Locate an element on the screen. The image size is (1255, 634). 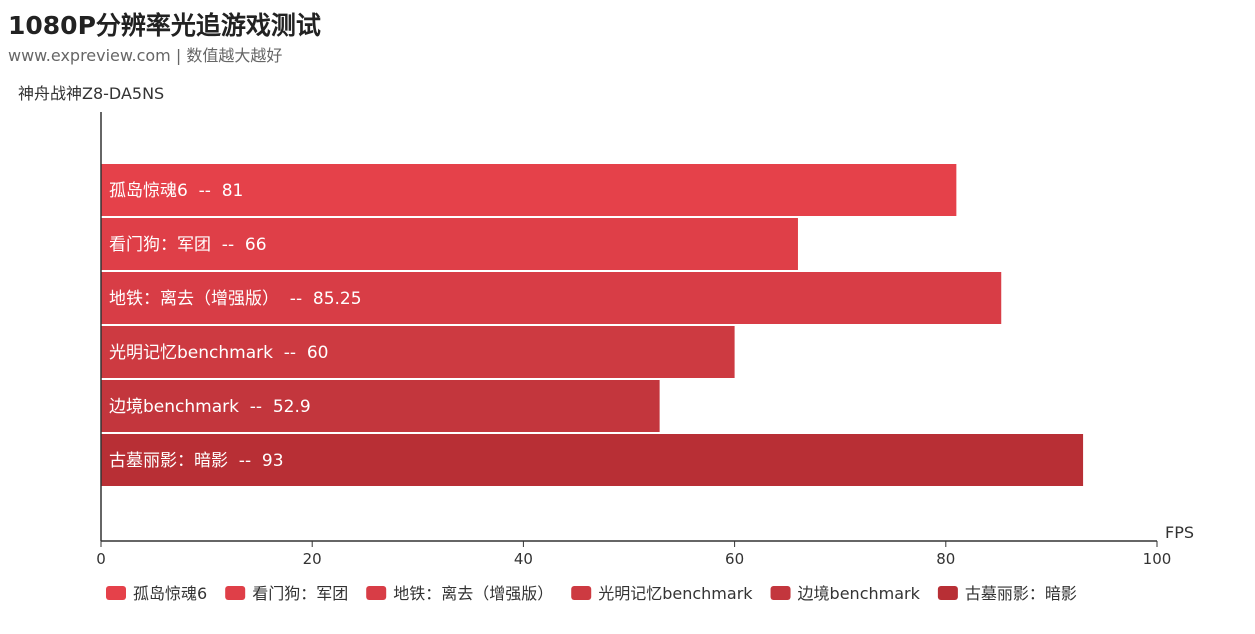
bar-label-1: 孤岛惊魂6 -- 81 is located at coordinates (176, 191).